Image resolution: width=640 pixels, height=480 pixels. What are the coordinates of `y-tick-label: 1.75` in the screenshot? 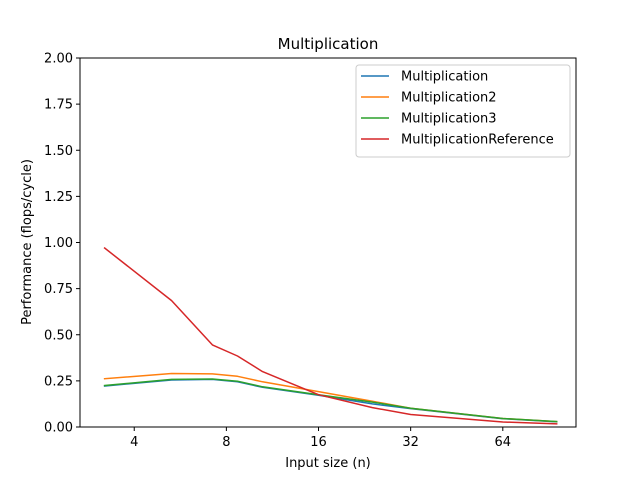 It's located at (58, 105).